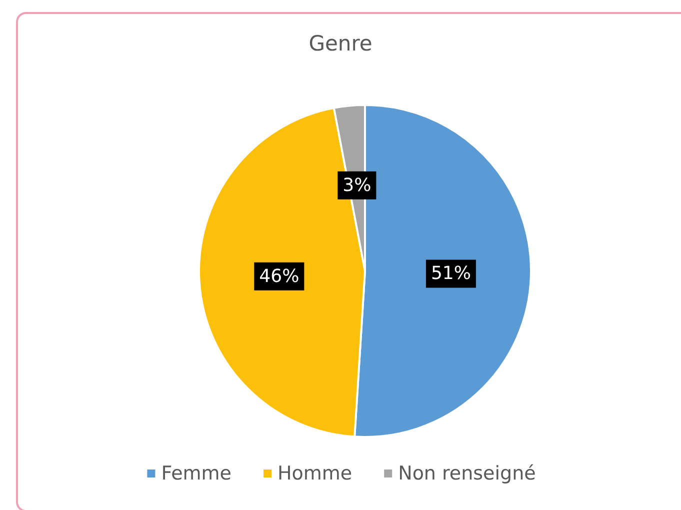 This screenshot has width=681, height=510. Describe the element at coordinates (340, 44) in the screenshot. I see `chart-title: Genre` at that location.